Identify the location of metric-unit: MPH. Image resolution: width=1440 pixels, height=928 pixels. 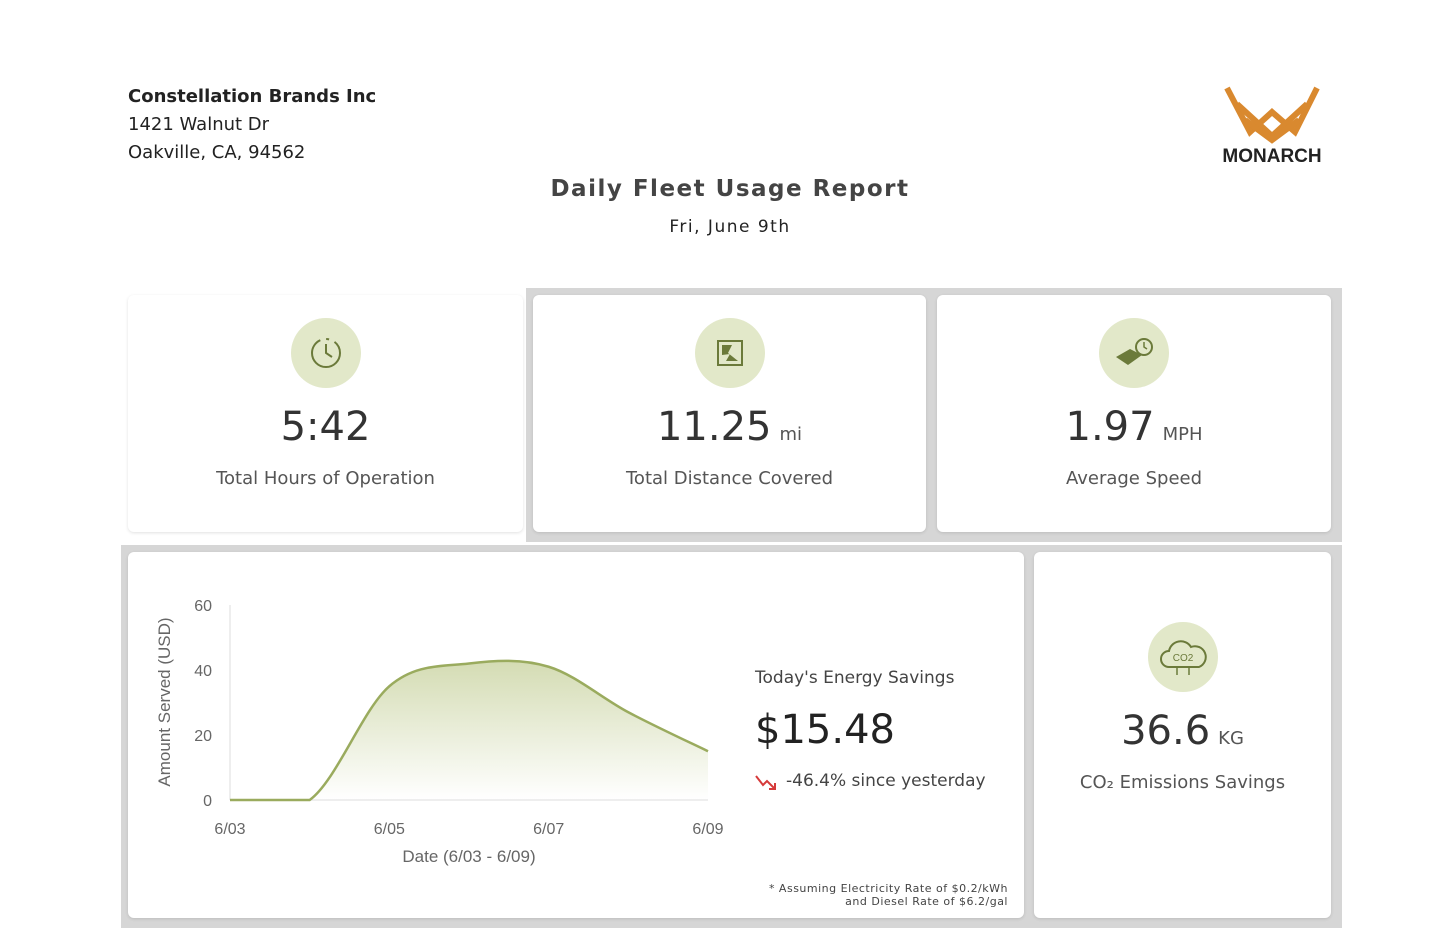
(1183, 434).